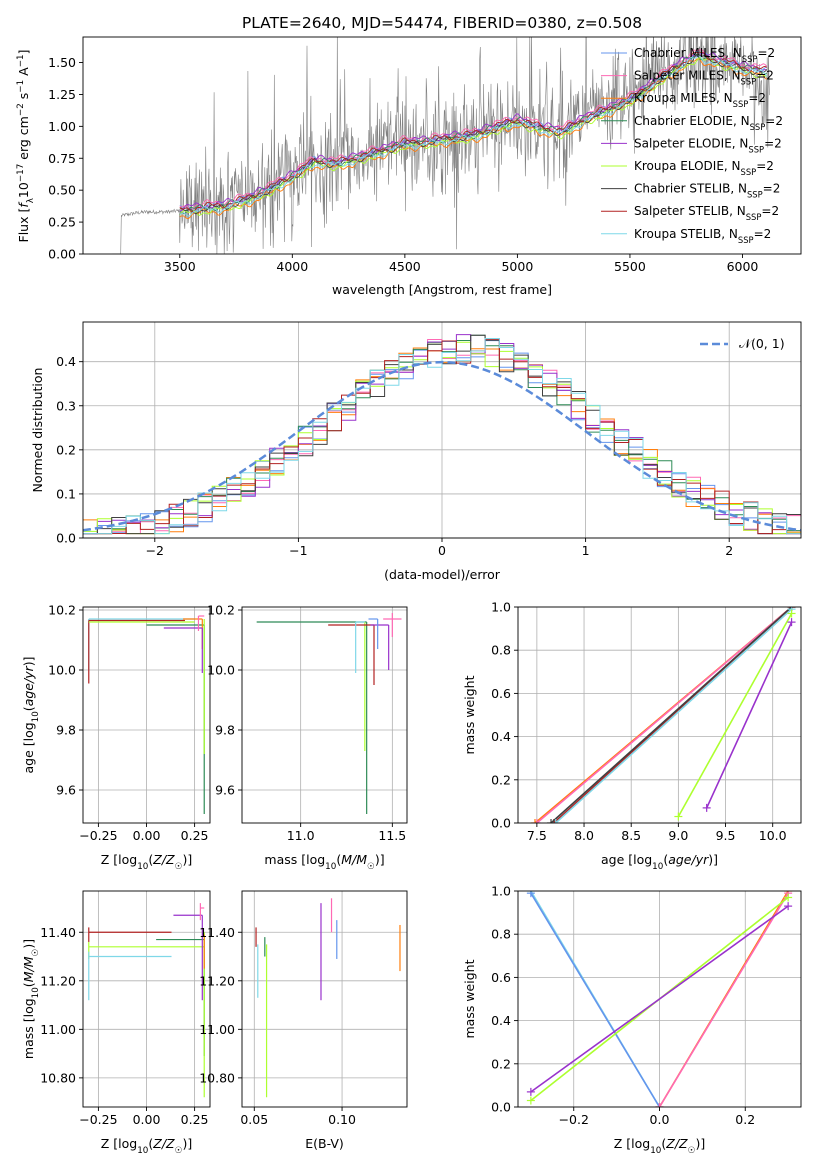 This screenshot has width=819, height=1170. I want to click on plot-area-spectrum, so click(441, 145).